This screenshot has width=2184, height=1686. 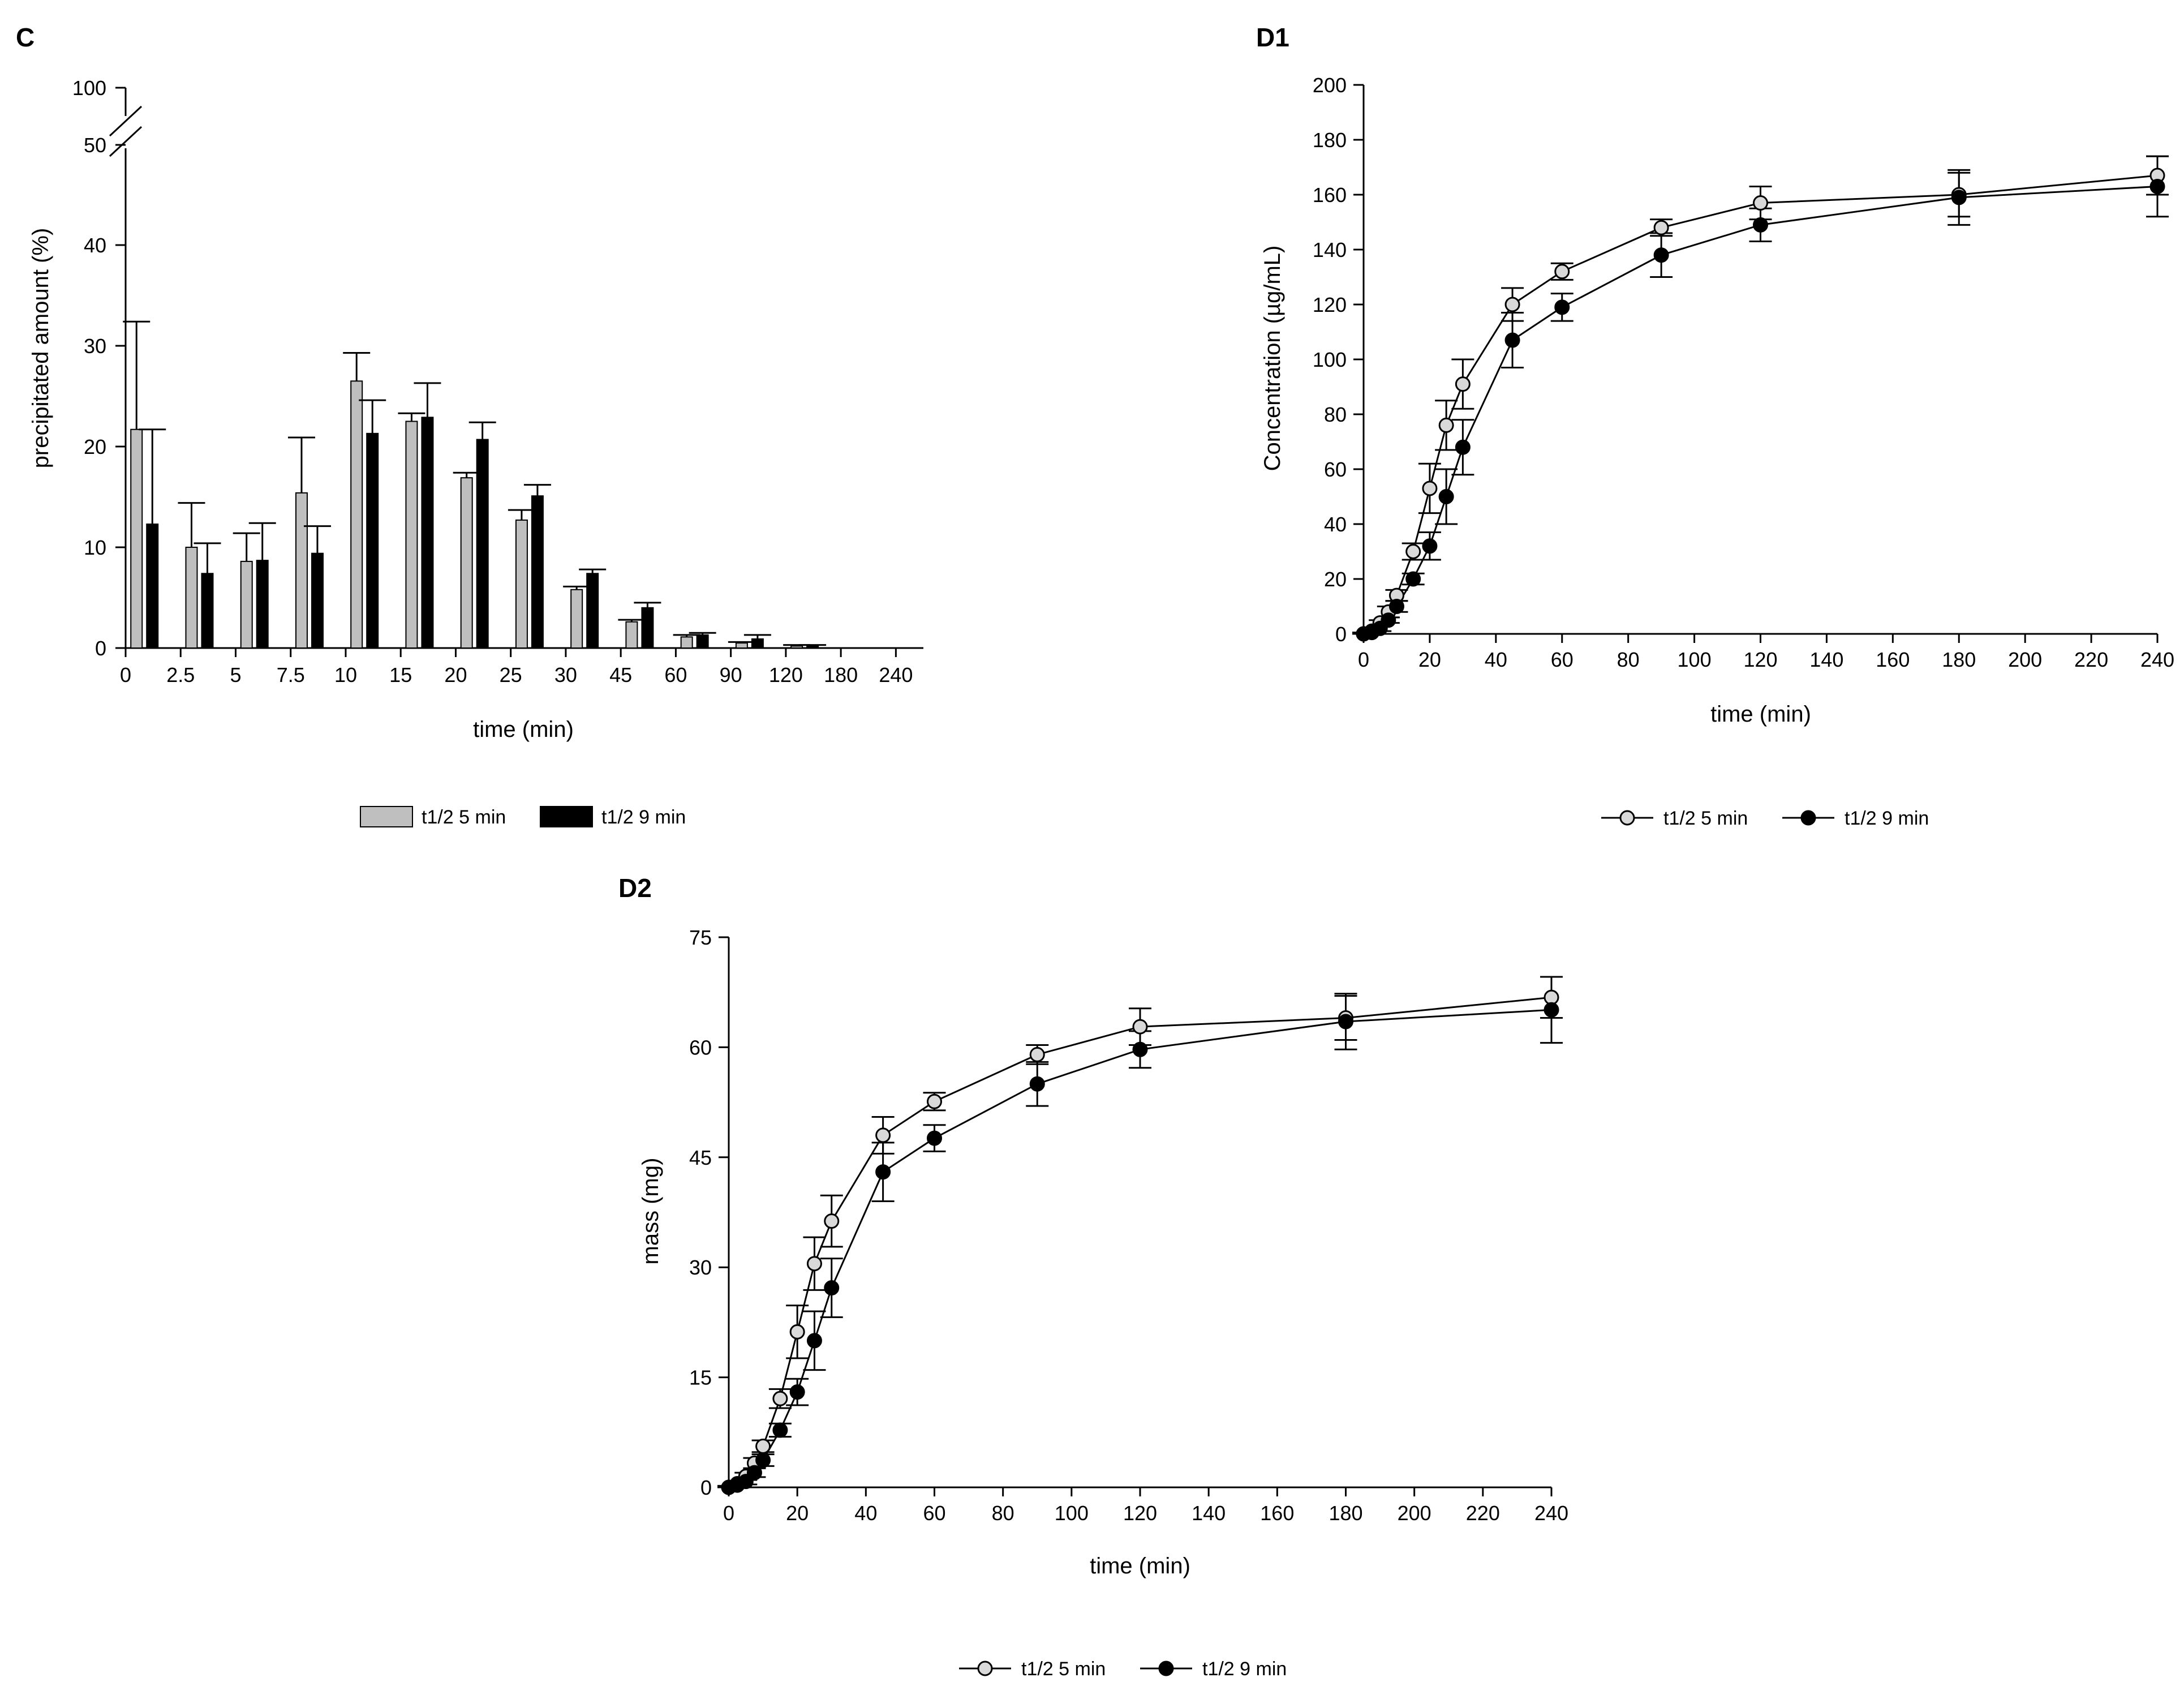 I want to click on d1-x-tick-label: 200, so click(x=2025, y=659).